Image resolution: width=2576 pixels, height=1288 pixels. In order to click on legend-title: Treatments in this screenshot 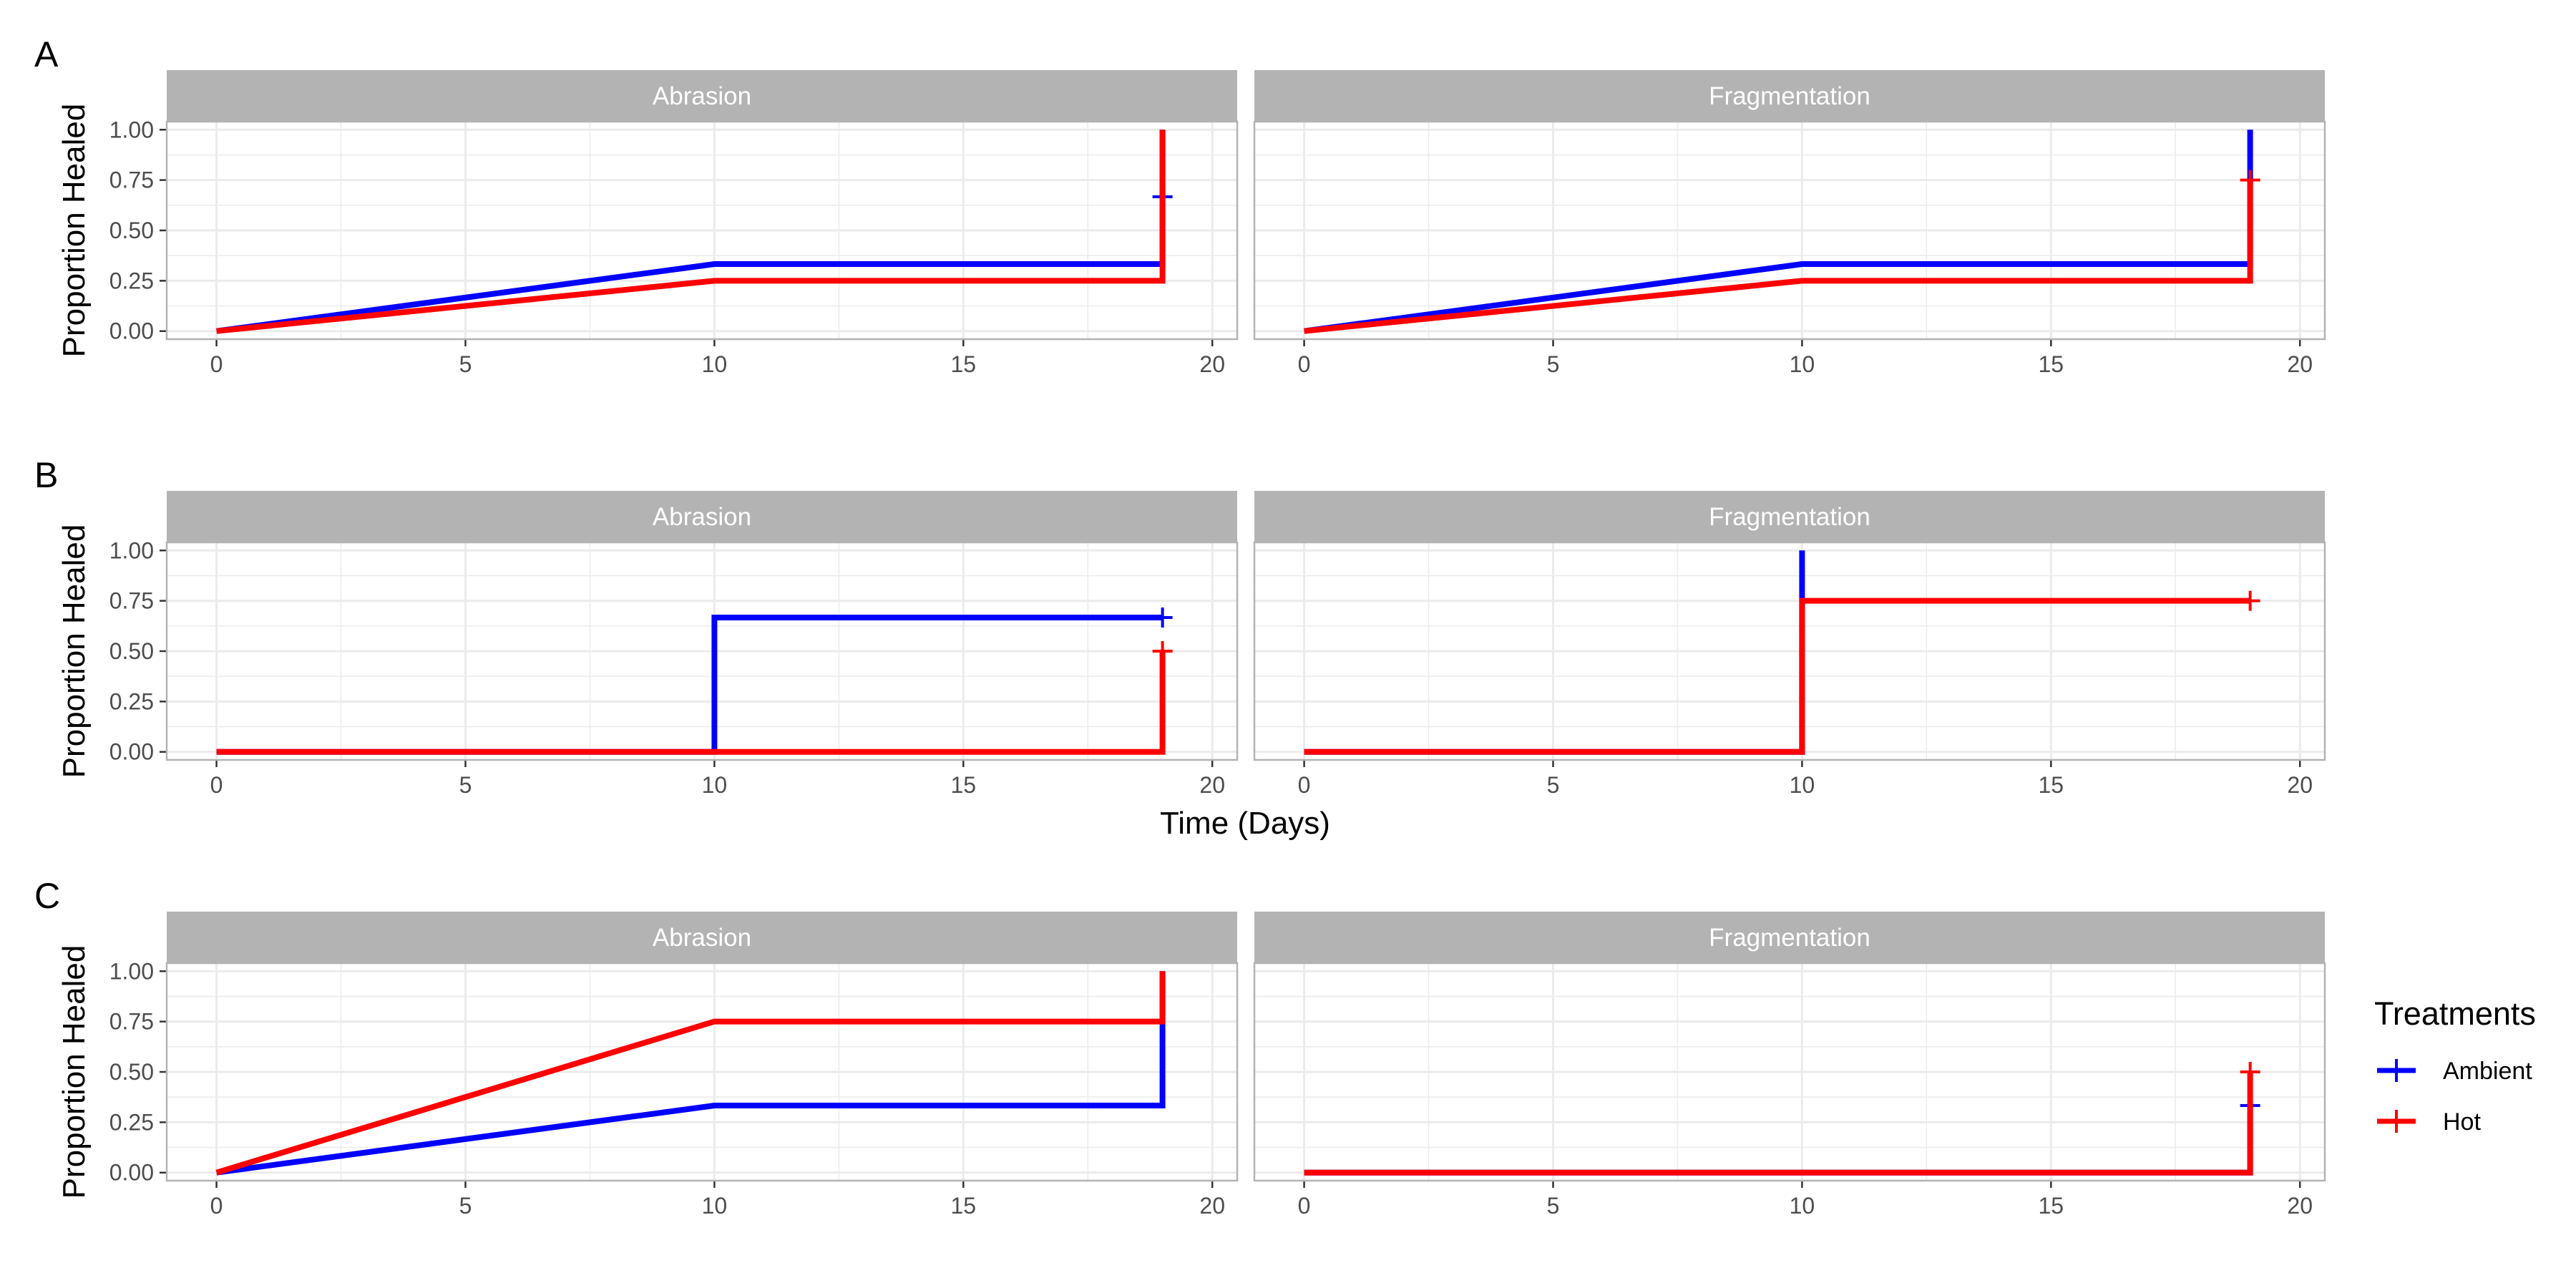, I will do `click(2455, 1013)`.